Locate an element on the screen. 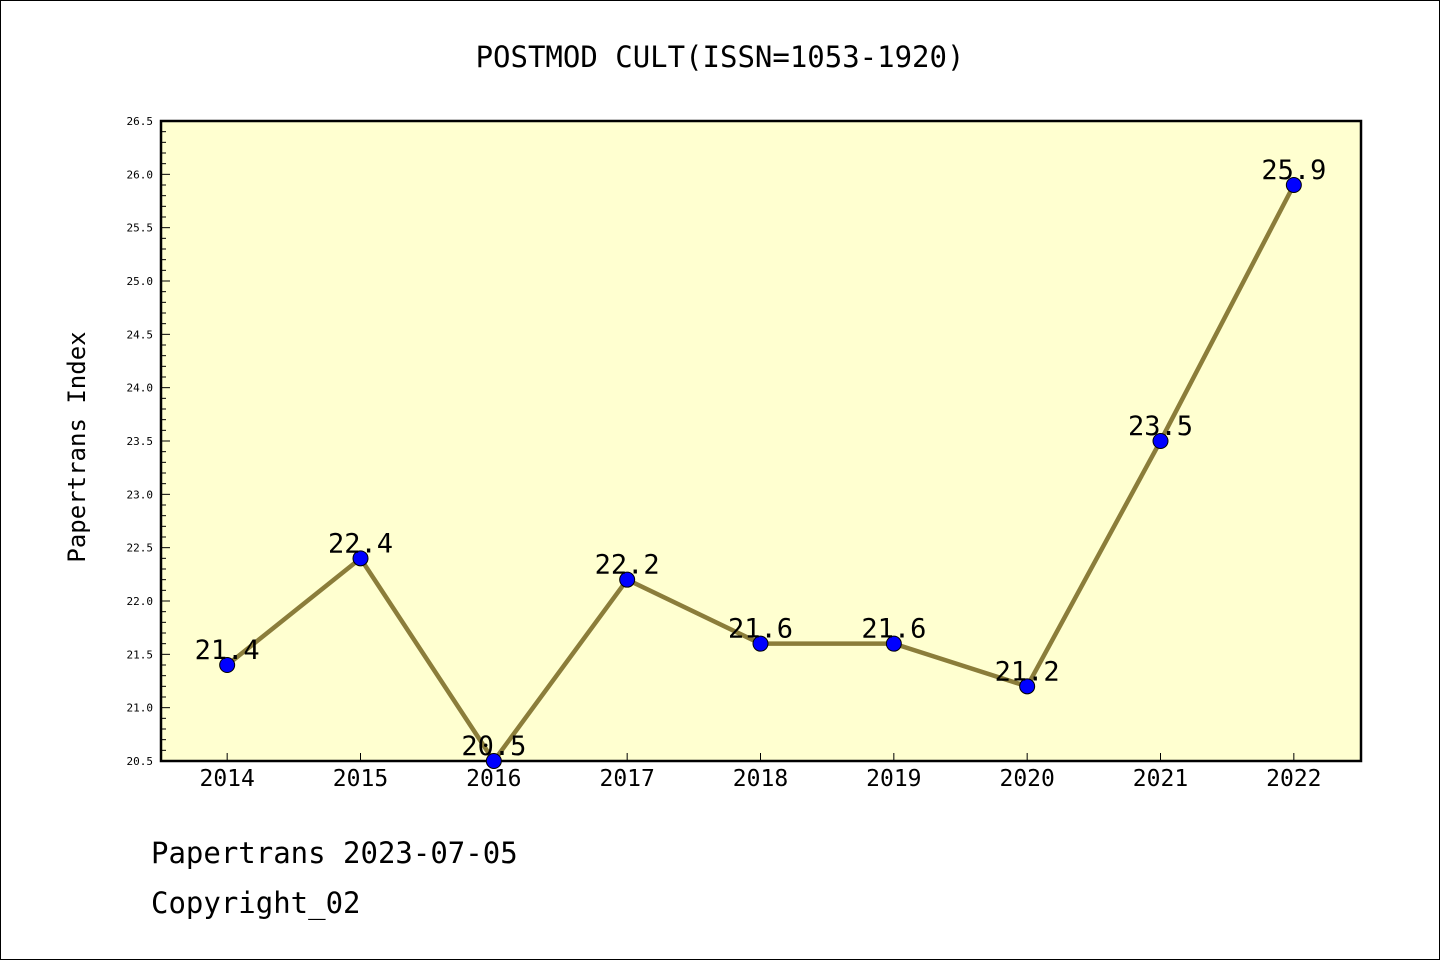 This screenshot has height=964, width=1440. data-label: 21.4 is located at coordinates (227, 650).